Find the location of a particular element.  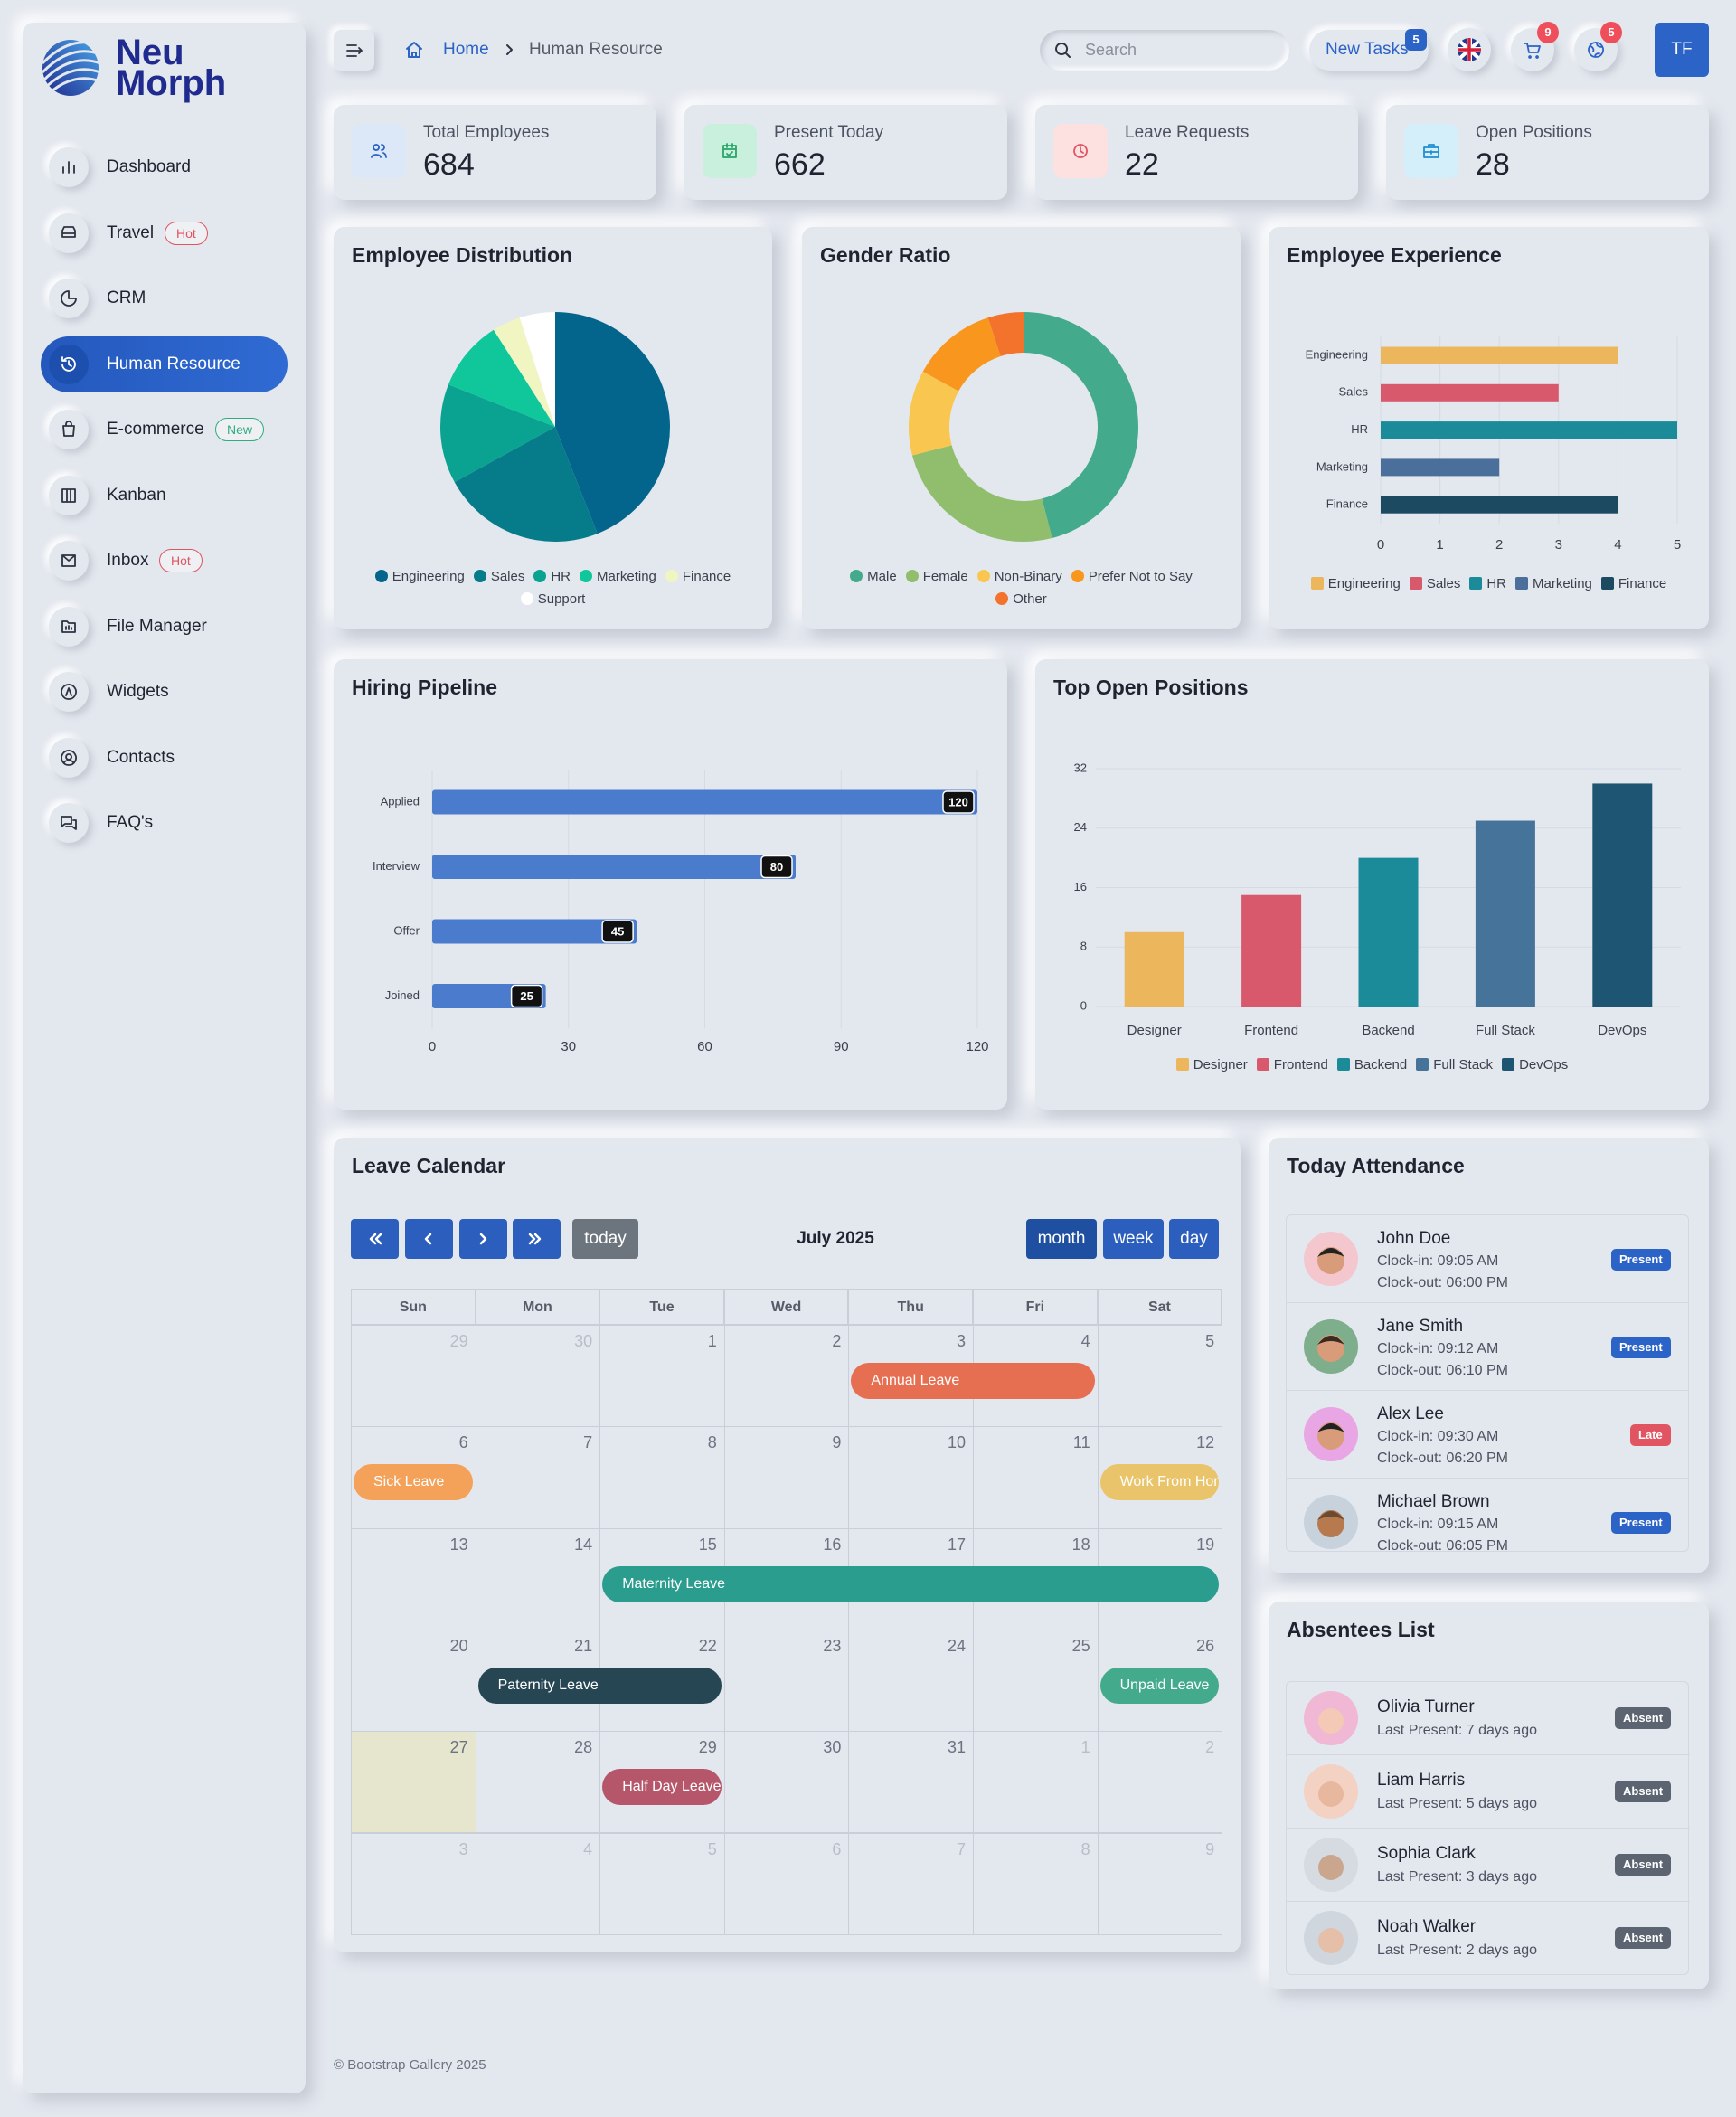

calendar-today-button: today is located at coordinates (605, 1239).